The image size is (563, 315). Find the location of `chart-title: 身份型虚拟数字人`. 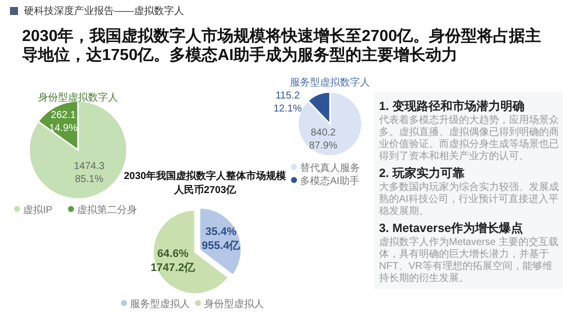

chart-title: 身份型虚拟数字人 is located at coordinates (78, 98).